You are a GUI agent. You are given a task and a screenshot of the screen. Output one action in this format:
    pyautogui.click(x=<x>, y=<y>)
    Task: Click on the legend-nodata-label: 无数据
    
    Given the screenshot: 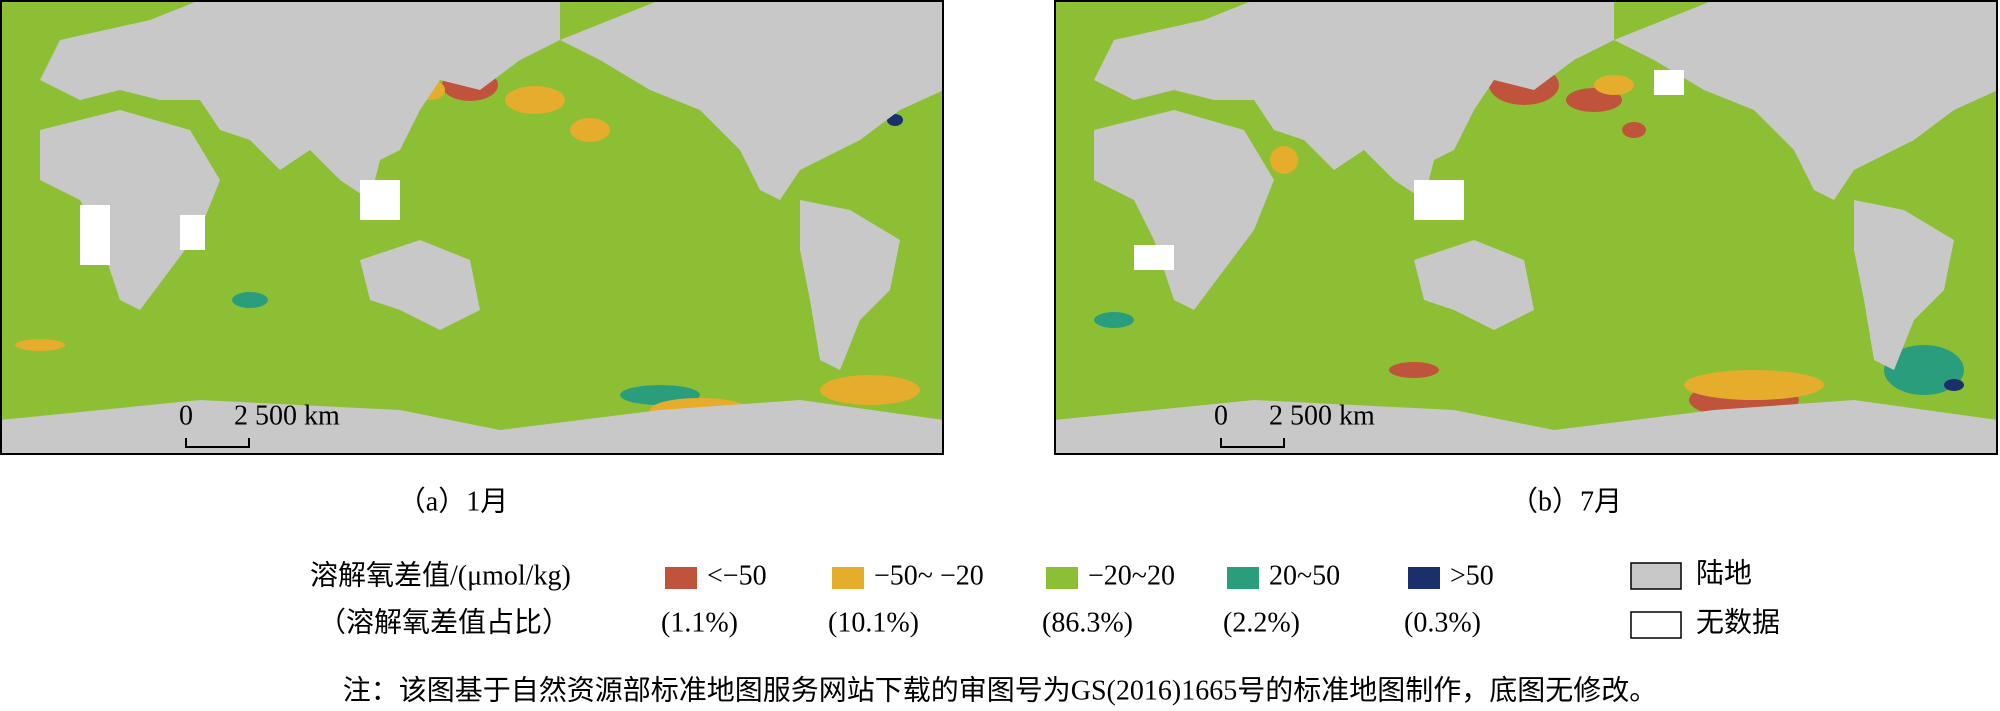 What is the action you would take?
    pyautogui.click(x=1738, y=622)
    